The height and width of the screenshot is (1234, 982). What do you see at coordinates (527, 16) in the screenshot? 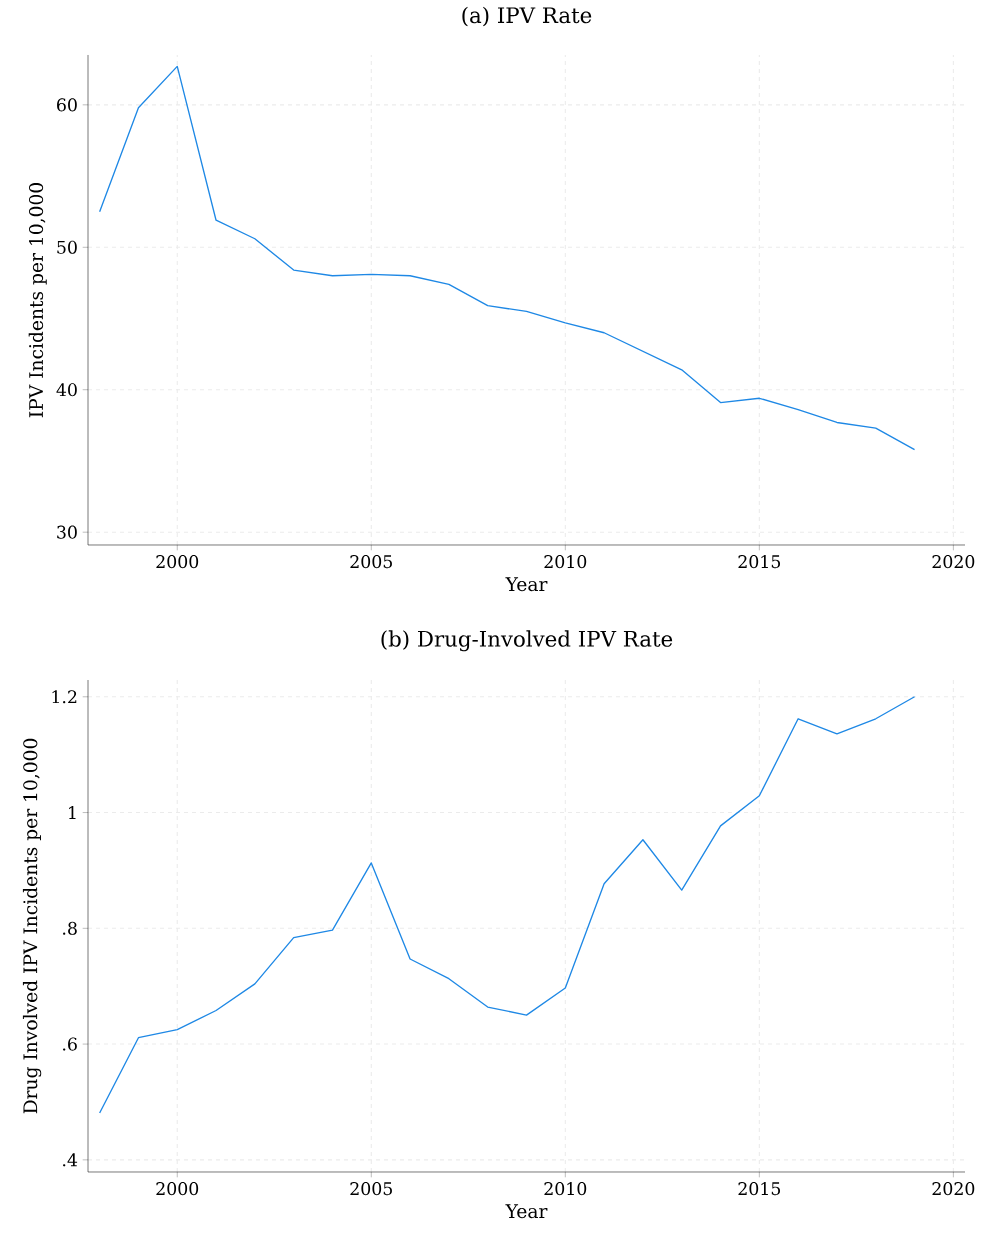
I see `chart-title: (a) IPV Rate` at bounding box center [527, 16].